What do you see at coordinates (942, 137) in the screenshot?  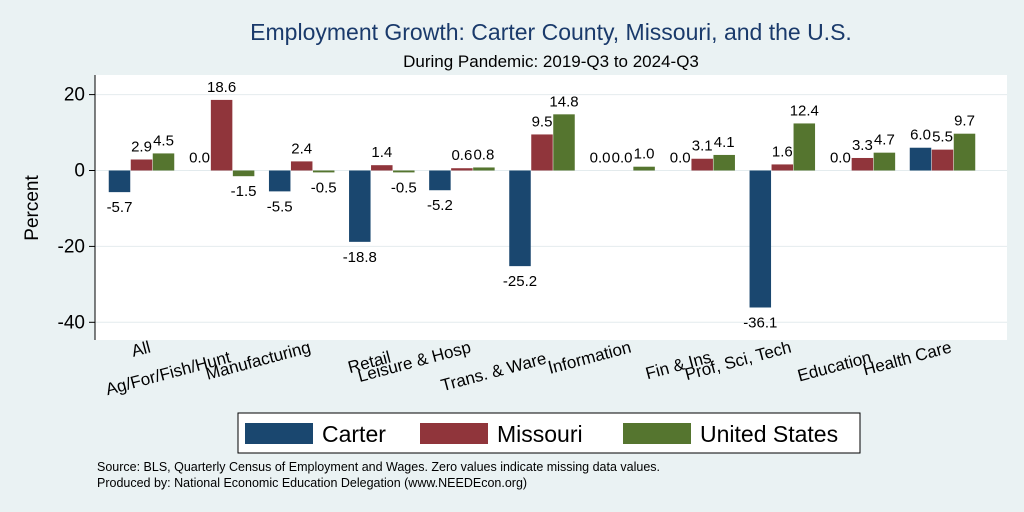 I see `data-label: 5.5` at bounding box center [942, 137].